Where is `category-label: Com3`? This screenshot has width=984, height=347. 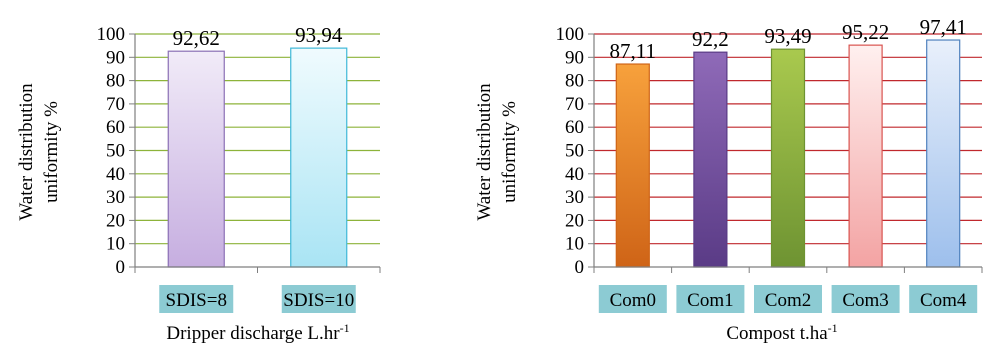
category-label: Com3 is located at coordinates (865, 300).